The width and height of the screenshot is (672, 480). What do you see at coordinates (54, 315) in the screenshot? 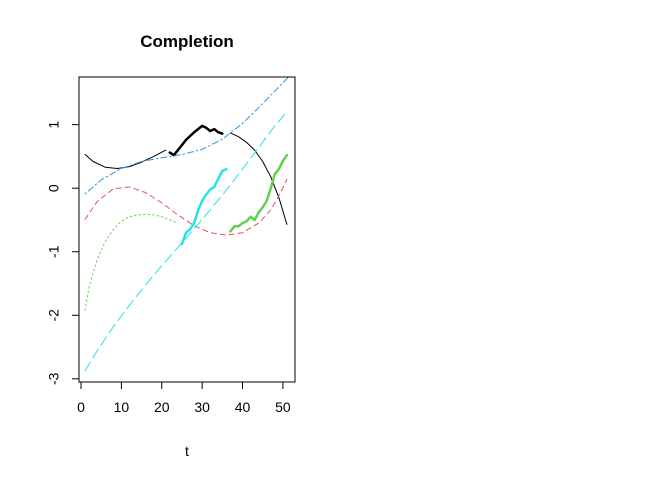
I see `y-tick-label: -2` at bounding box center [54, 315].